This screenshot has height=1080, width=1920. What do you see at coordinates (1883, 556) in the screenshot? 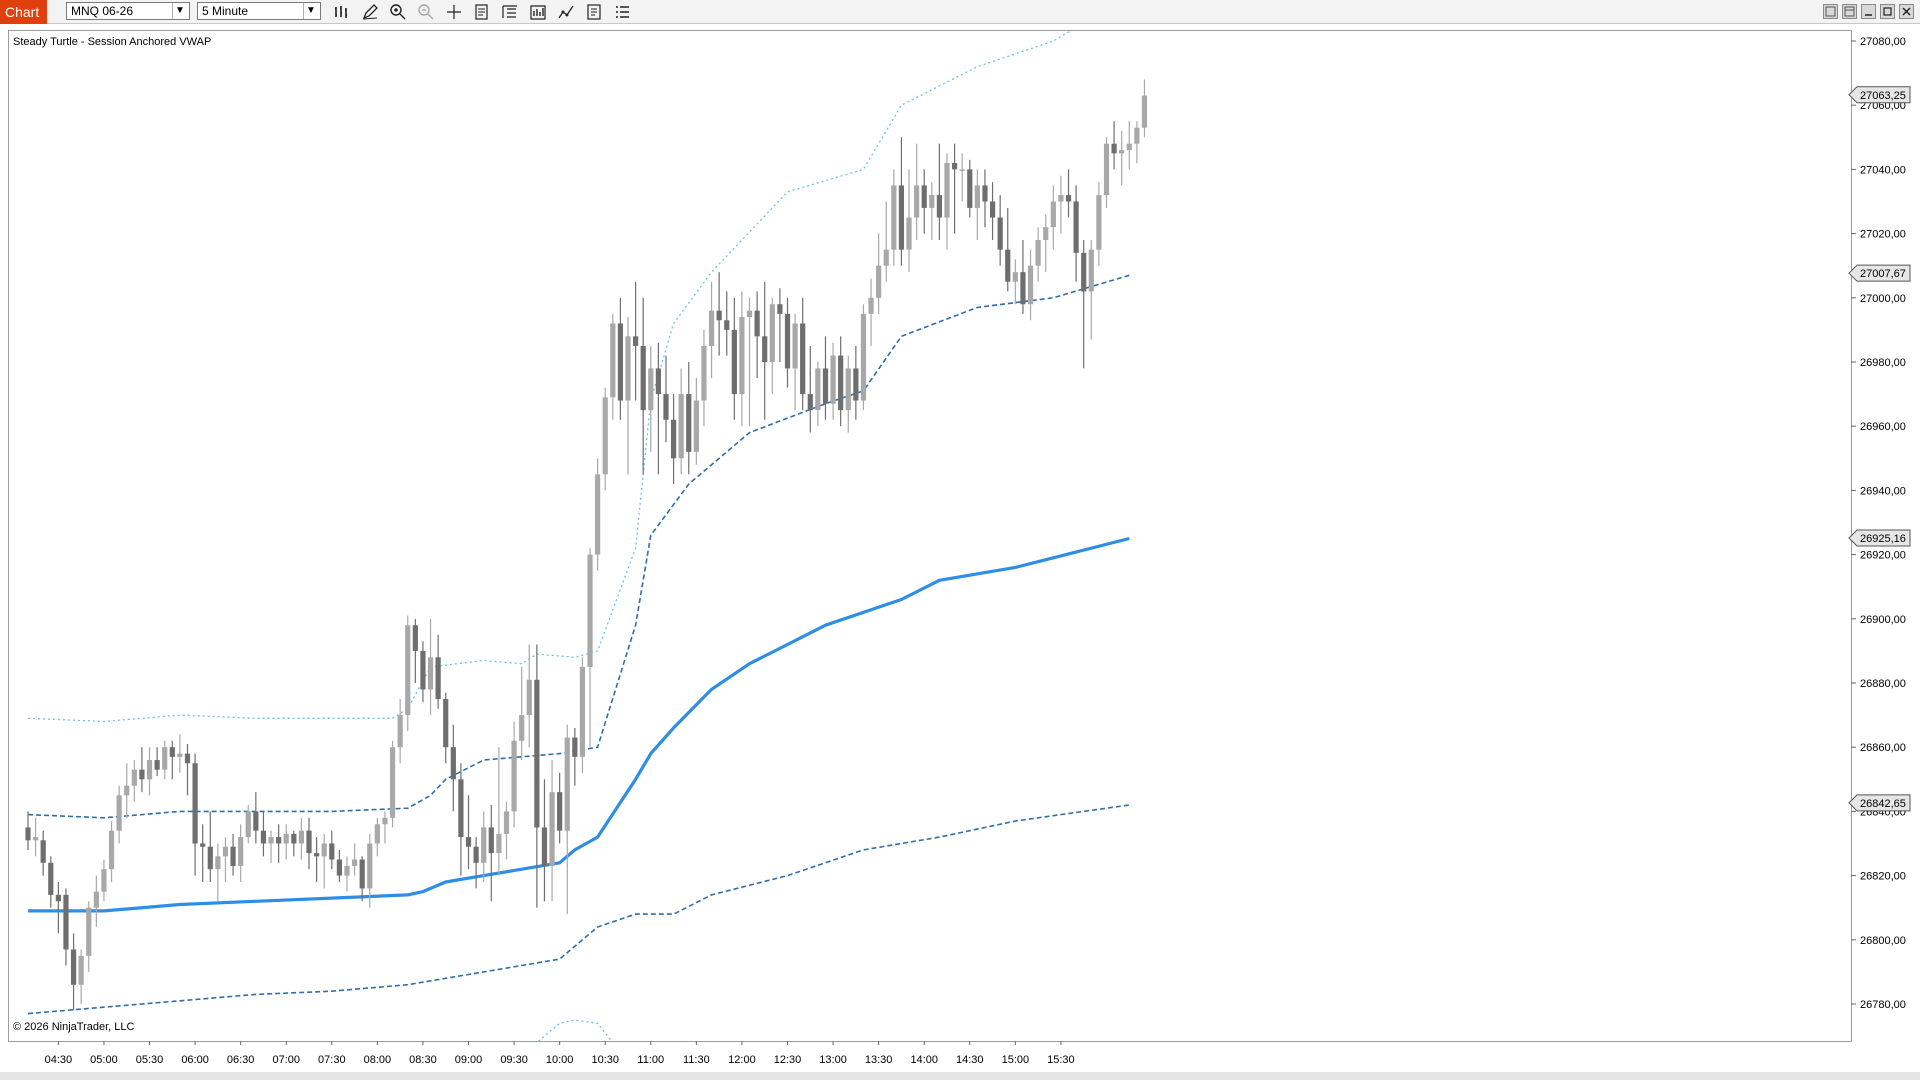
I see `price-tick-label: 26920,00` at bounding box center [1883, 556].